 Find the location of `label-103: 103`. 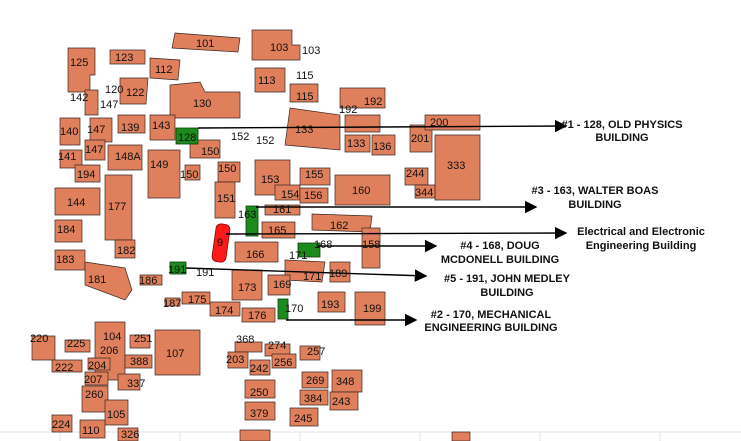

label-103: 103 is located at coordinates (311, 51).